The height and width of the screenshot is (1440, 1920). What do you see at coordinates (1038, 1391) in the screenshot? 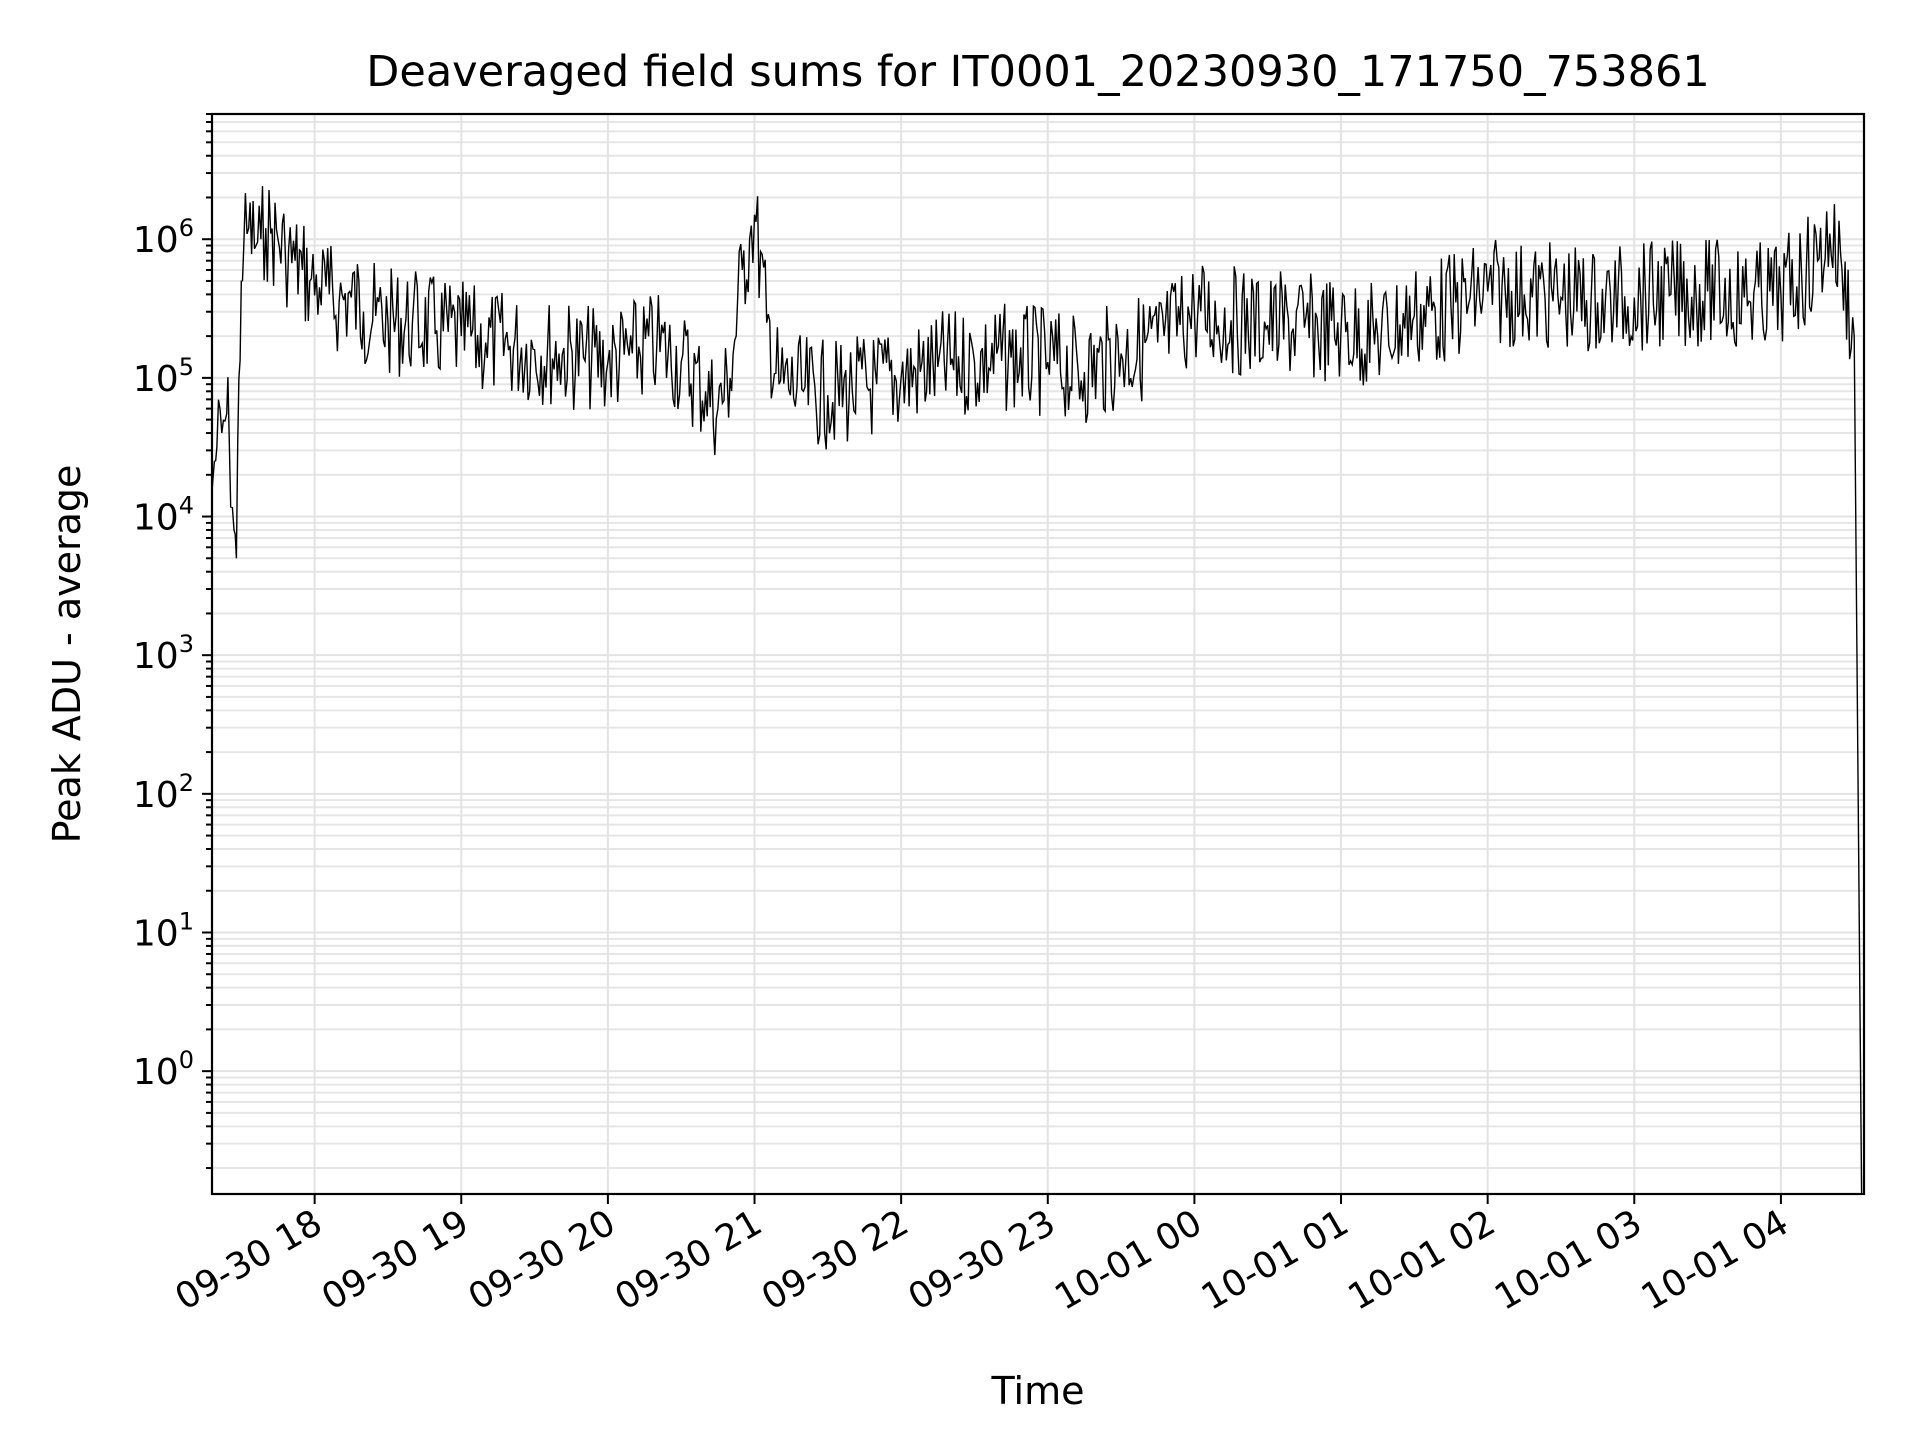
I see `x-axis-label: Time` at bounding box center [1038, 1391].